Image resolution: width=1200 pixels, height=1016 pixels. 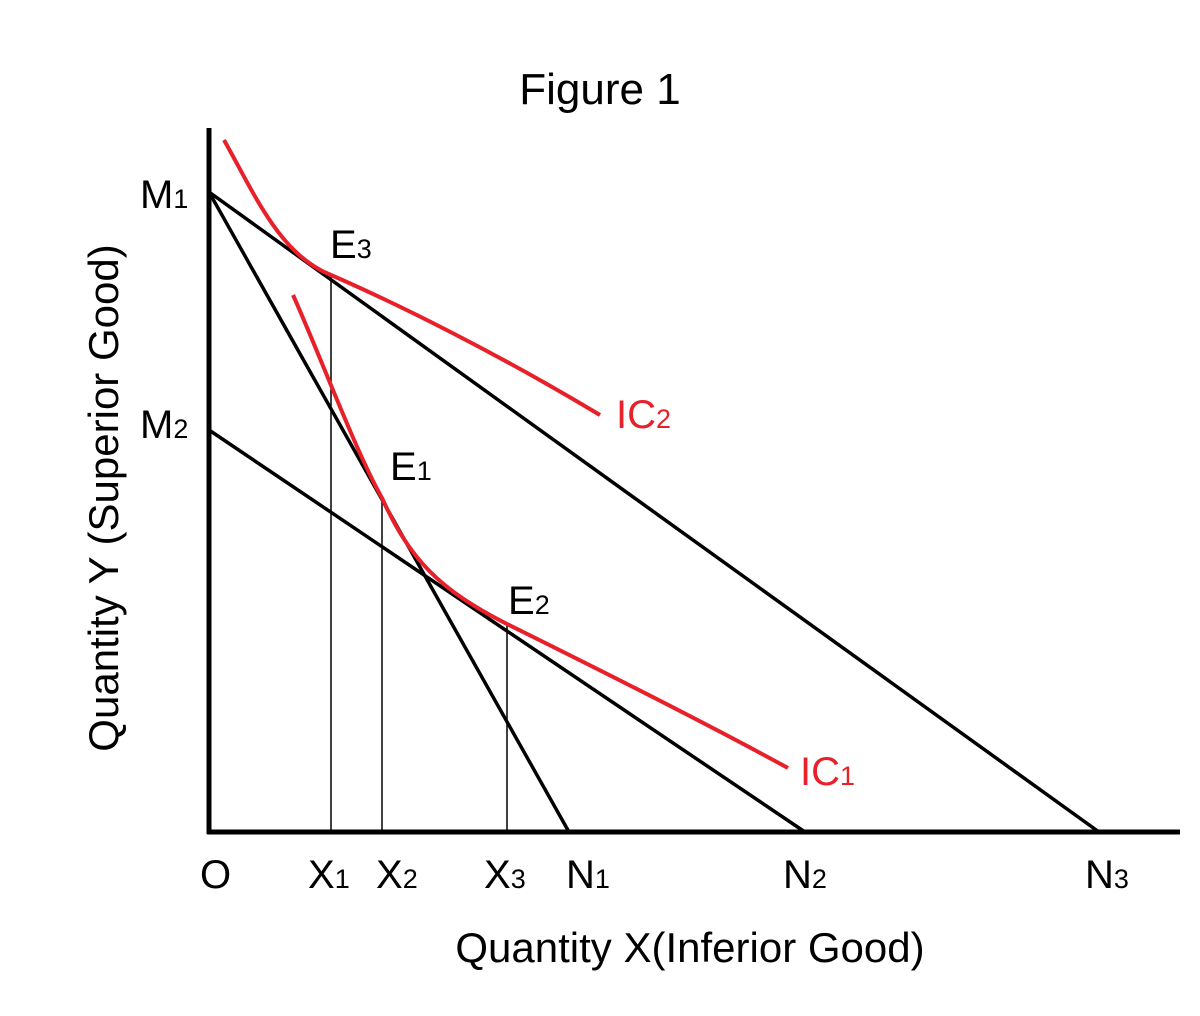 What do you see at coordinates (215, 875) in the screenshot?
I see `label-origin: O` at bounding box center [215, 875].